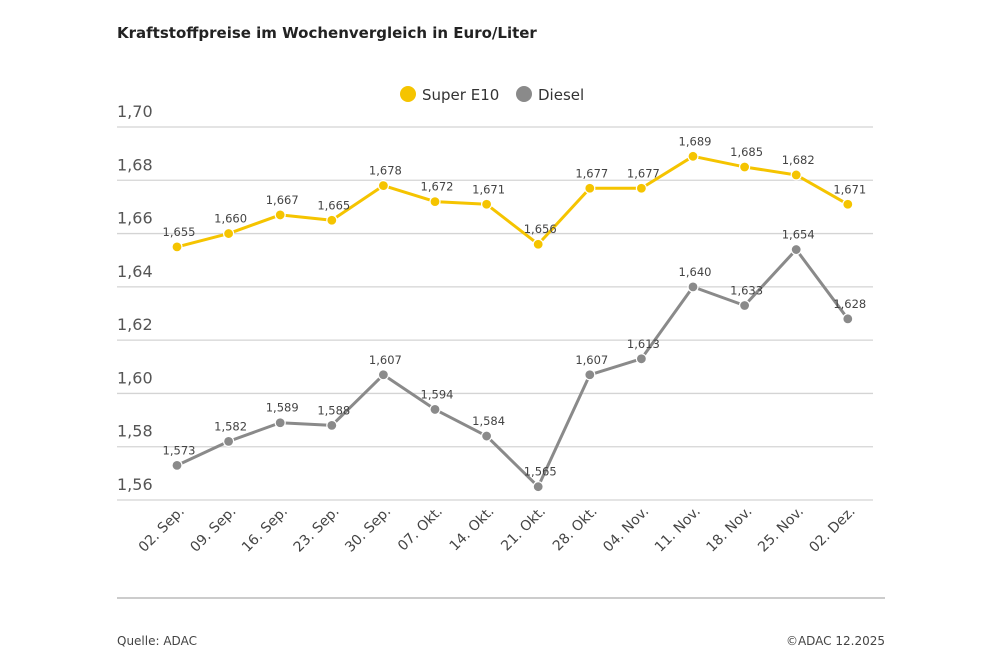  What do you see at coordinates (135, 271) in the screenshot?
I see `y-tick-label: 1,64` at bounding box center [135, 271].